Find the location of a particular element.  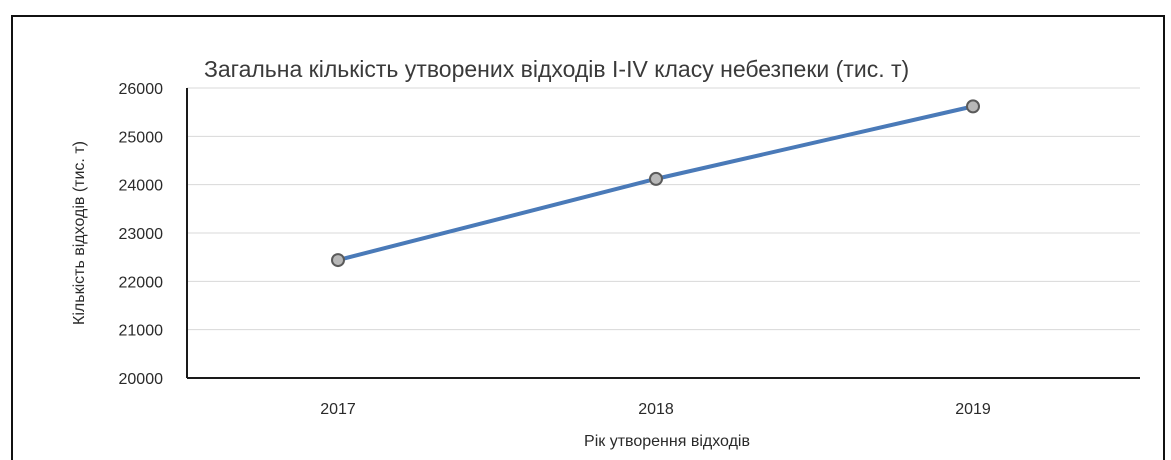

x-tick-label: 2019 is located at coordinates (973, 409).